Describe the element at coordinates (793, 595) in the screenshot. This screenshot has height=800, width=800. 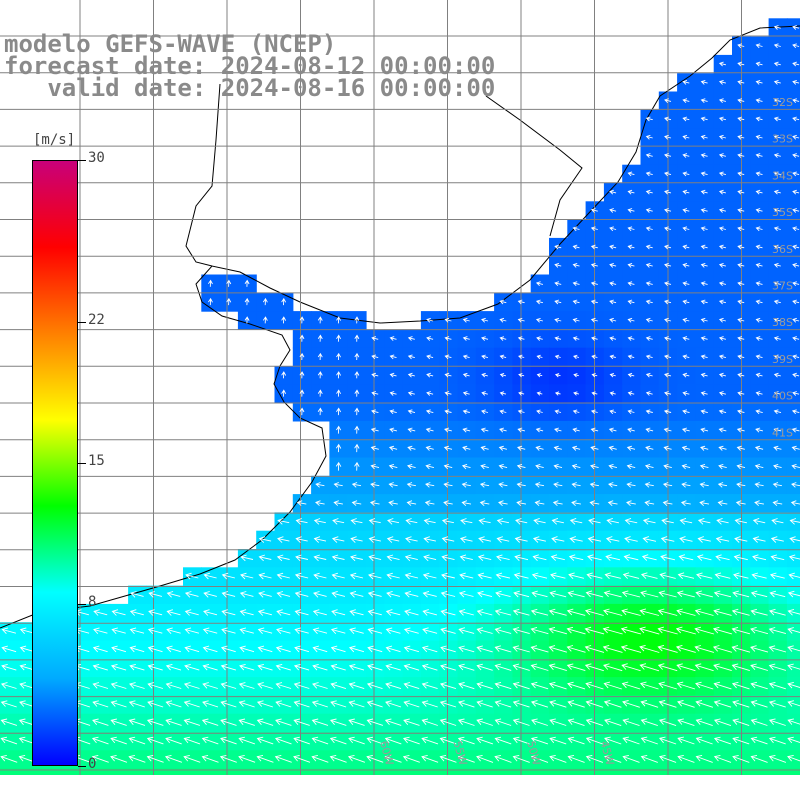
I see `wind-cell` at that location.